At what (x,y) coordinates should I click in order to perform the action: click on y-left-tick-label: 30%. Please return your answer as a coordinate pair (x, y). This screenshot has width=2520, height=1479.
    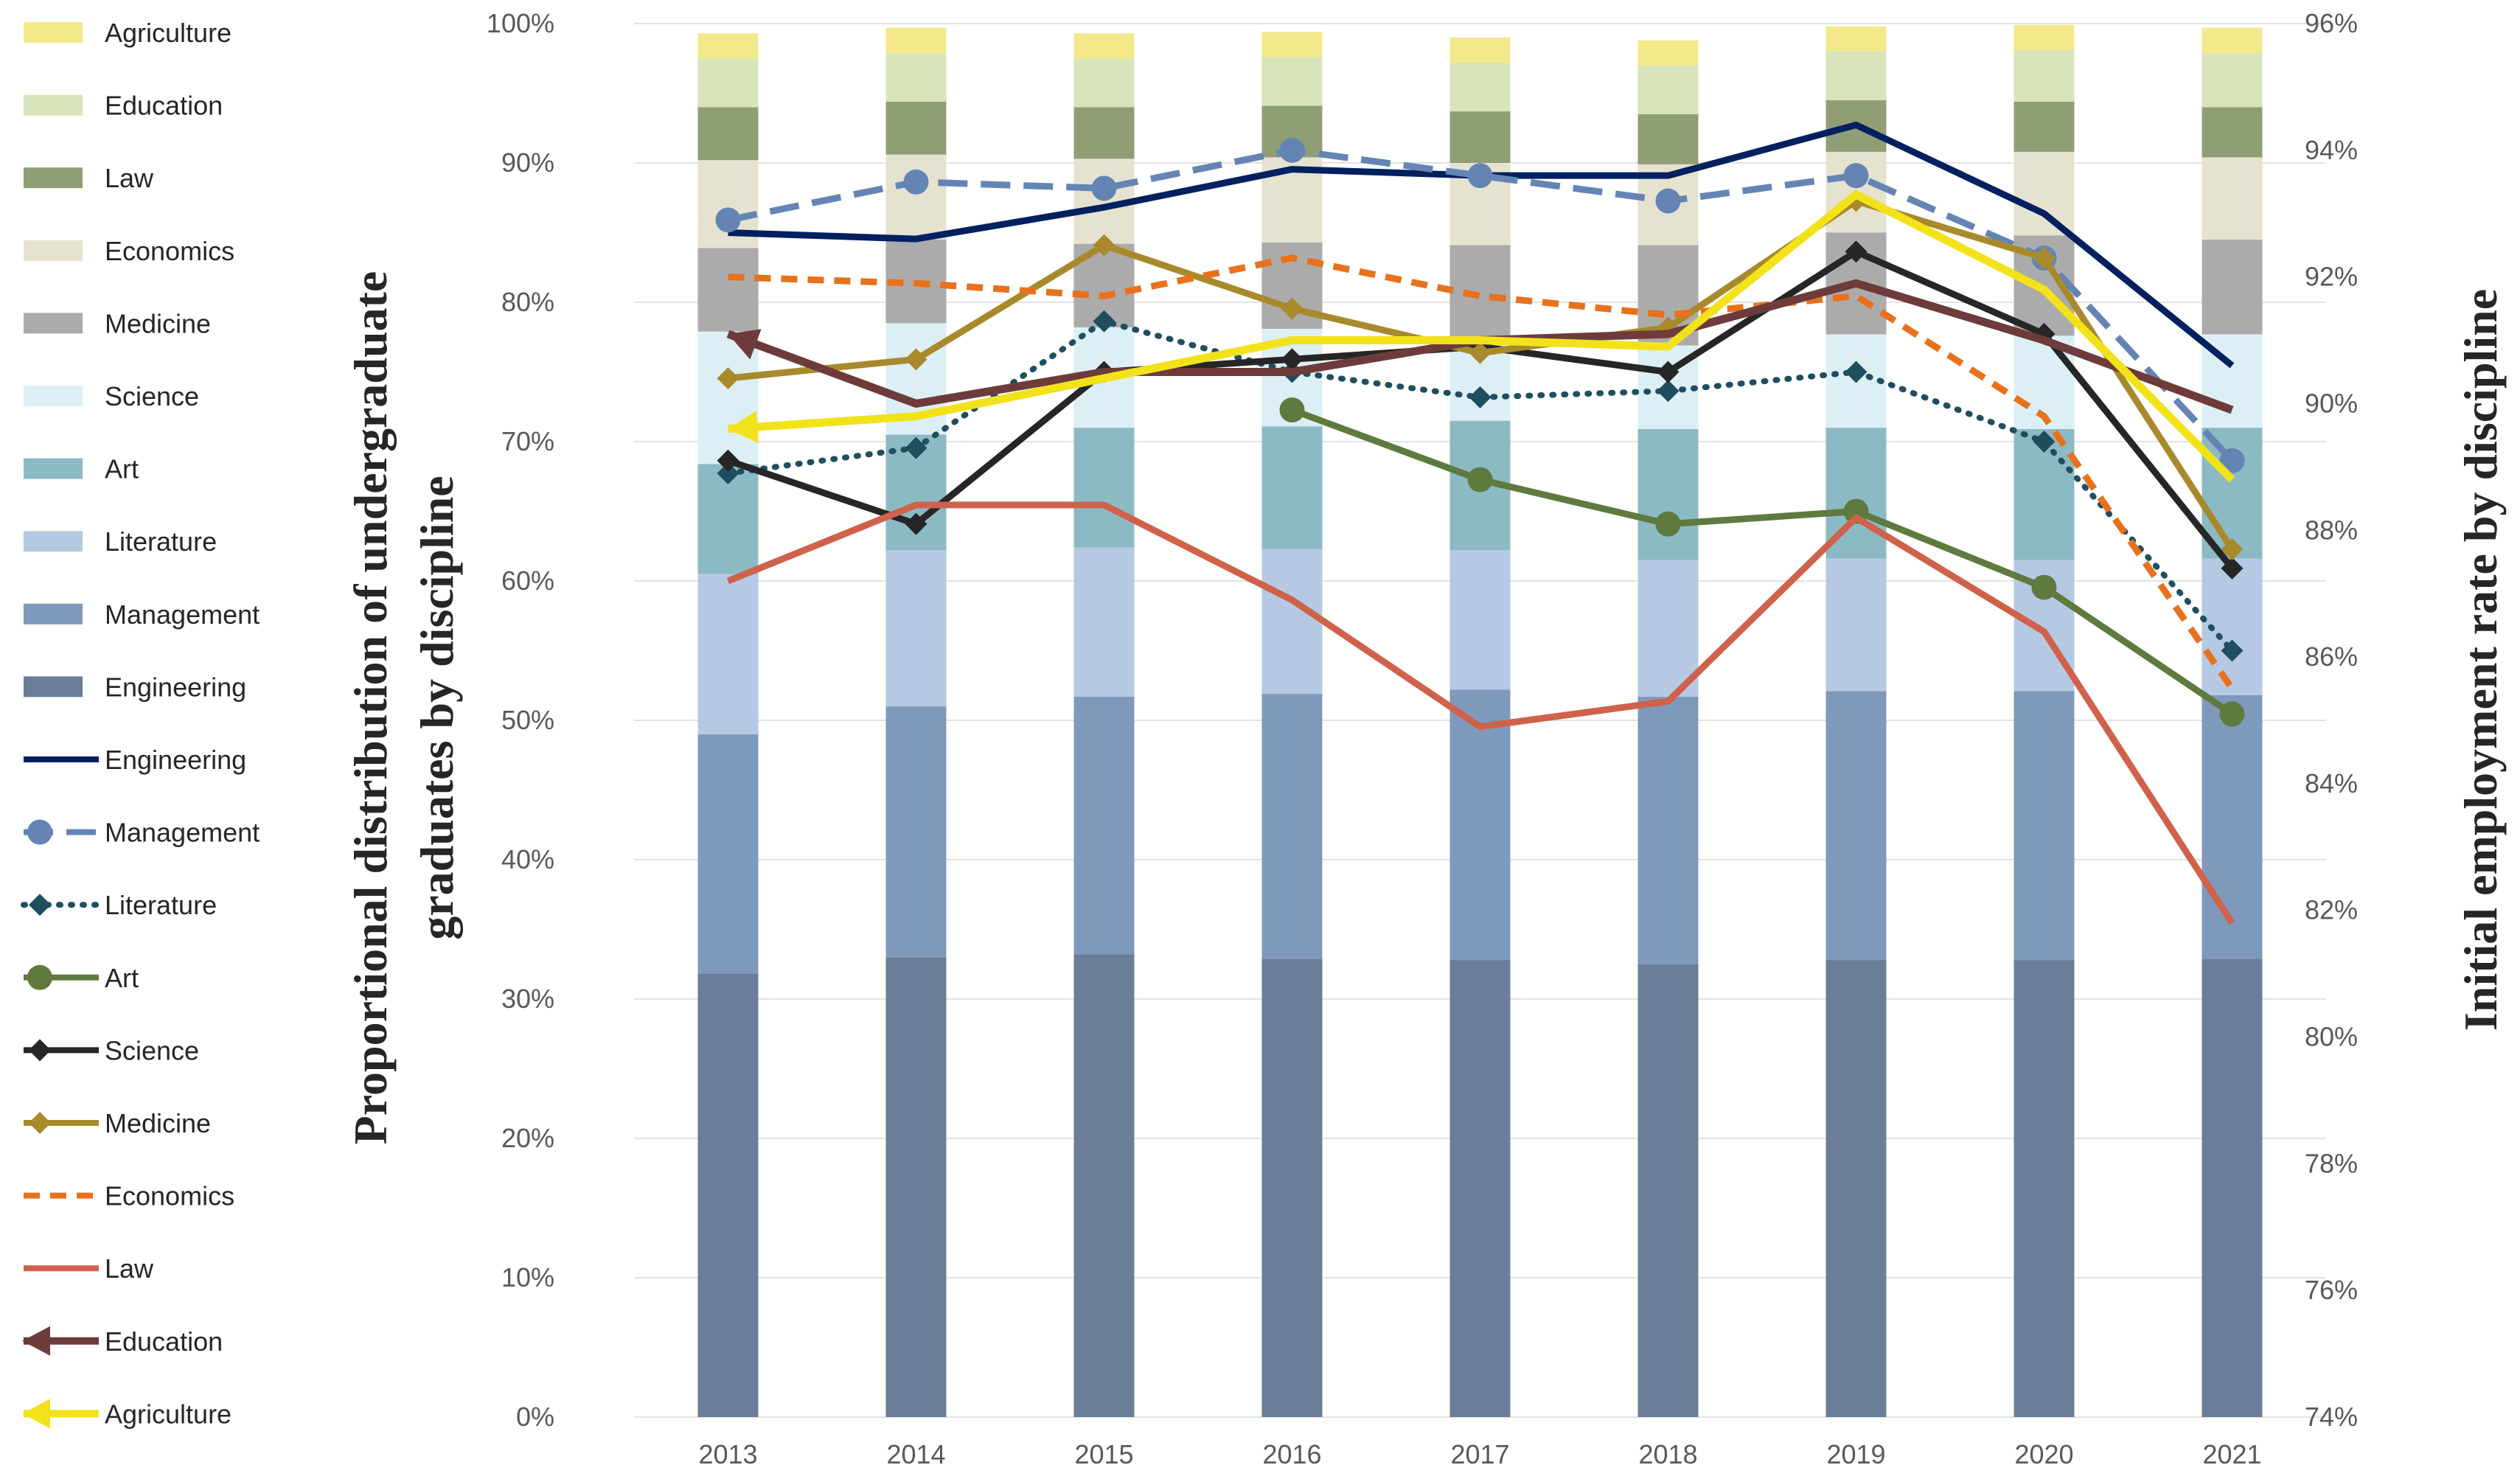
    Looking at the image, I should click on (527, 999).